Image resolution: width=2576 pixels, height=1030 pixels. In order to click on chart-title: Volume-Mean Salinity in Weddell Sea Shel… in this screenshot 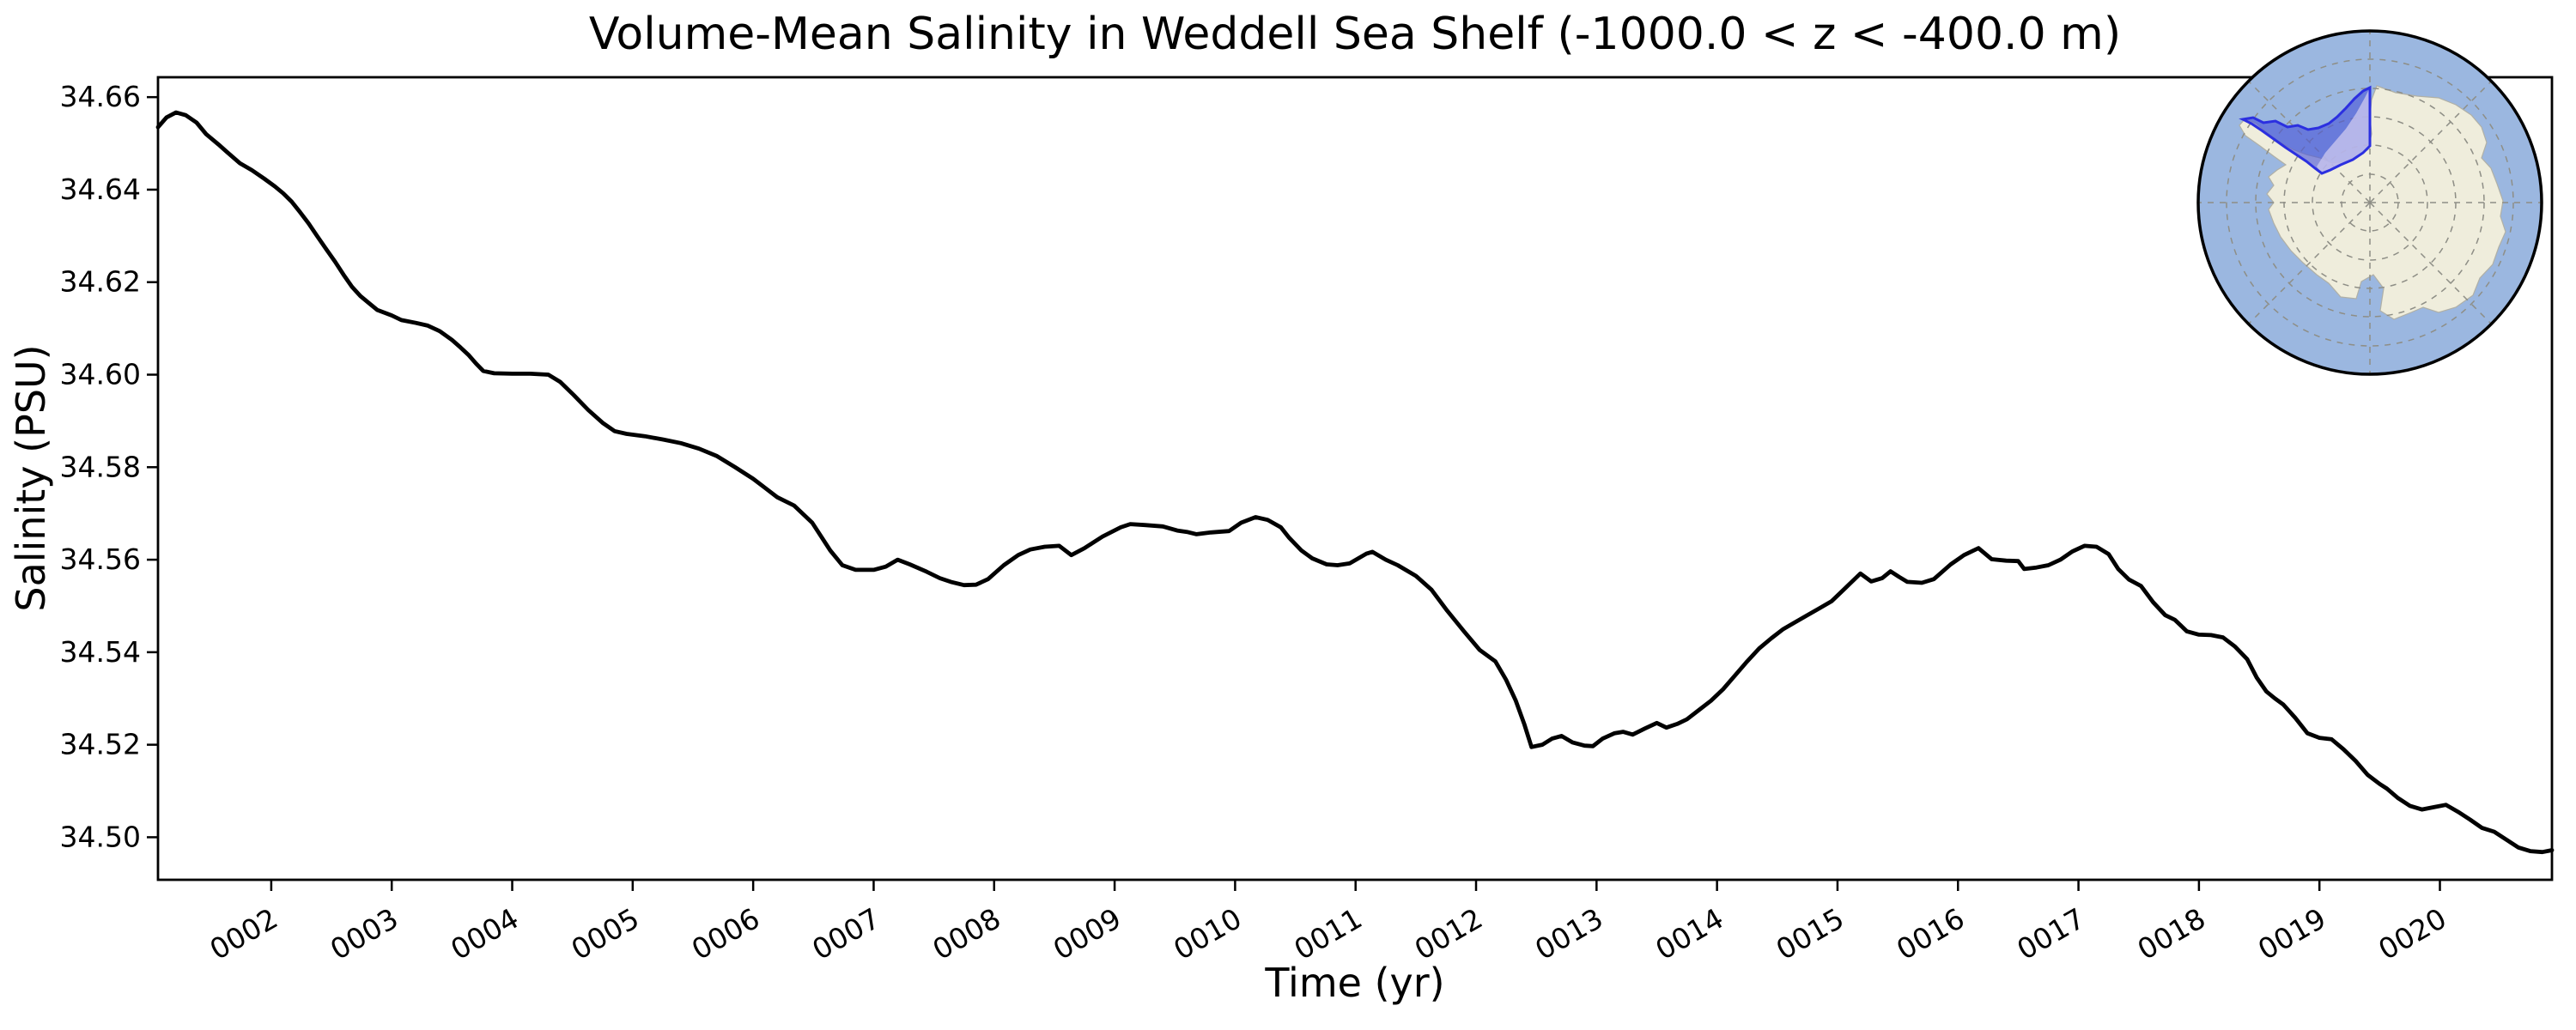, I will do `click(1355, 34)`.